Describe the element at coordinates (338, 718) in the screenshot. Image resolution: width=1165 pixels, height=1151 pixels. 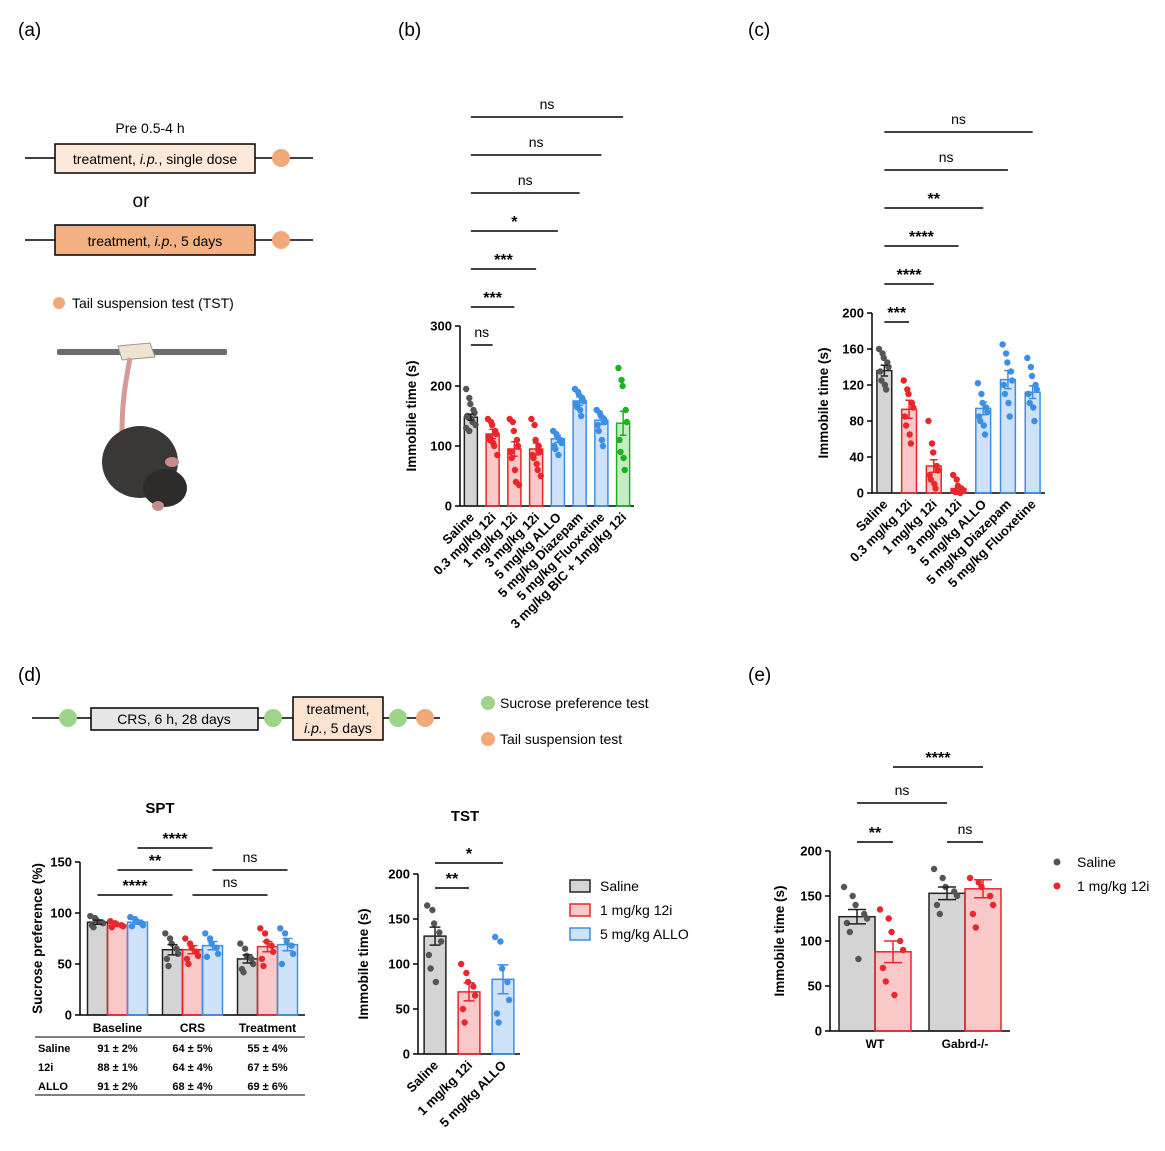
I see `treatment-box` at that location.